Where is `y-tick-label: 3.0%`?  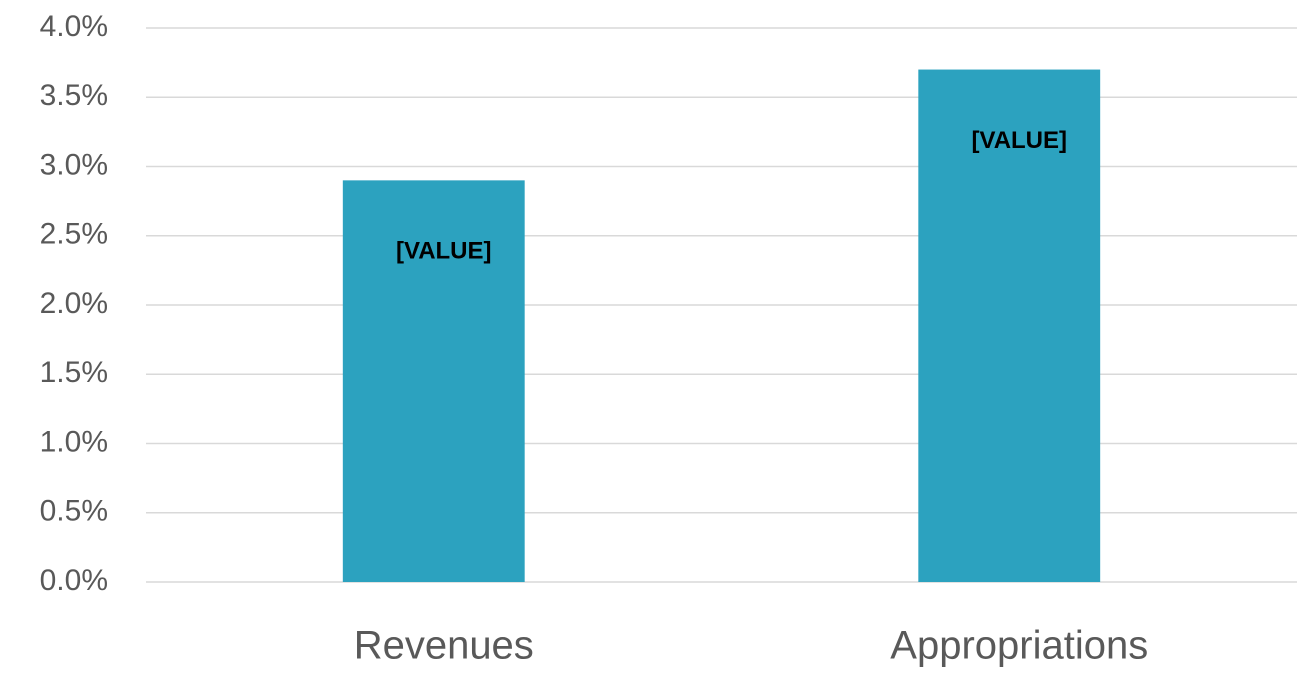
y-tick-label: 3.0% is located at coordinates (74, 164).